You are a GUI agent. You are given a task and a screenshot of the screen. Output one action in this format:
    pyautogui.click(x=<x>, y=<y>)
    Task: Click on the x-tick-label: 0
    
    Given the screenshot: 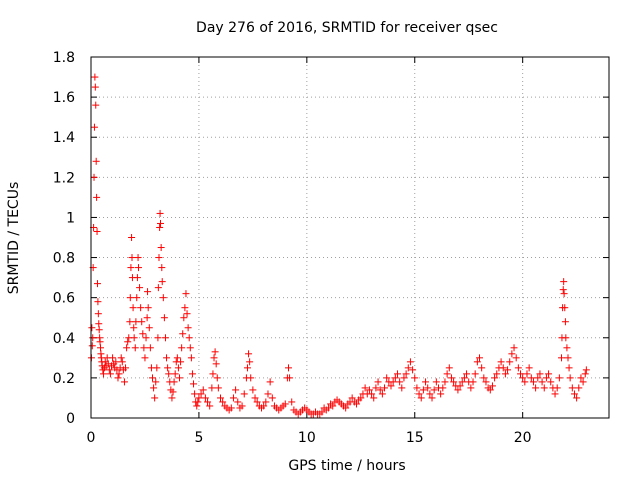 What is the action you would take?
    pyautogui.click(x=91, y=438)
    